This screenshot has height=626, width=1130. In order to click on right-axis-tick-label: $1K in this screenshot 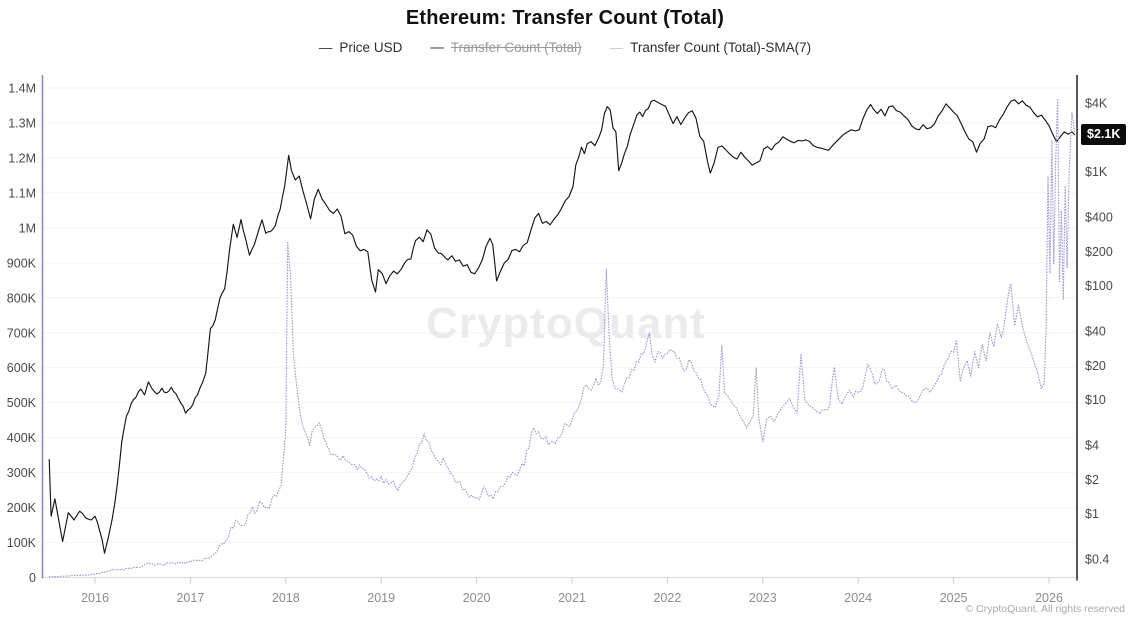, I will do `click(1096, 172)`.